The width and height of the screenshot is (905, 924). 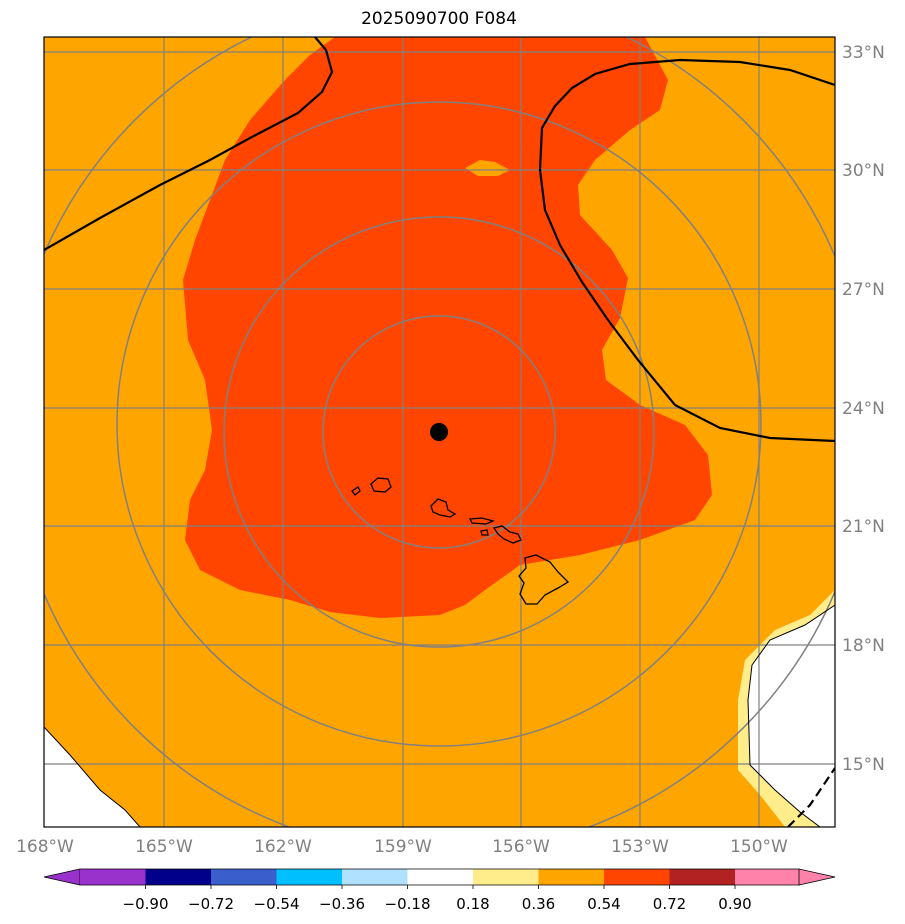 I want to click on colorbar-tick-label: 0.72, so click(x=669, y=904).